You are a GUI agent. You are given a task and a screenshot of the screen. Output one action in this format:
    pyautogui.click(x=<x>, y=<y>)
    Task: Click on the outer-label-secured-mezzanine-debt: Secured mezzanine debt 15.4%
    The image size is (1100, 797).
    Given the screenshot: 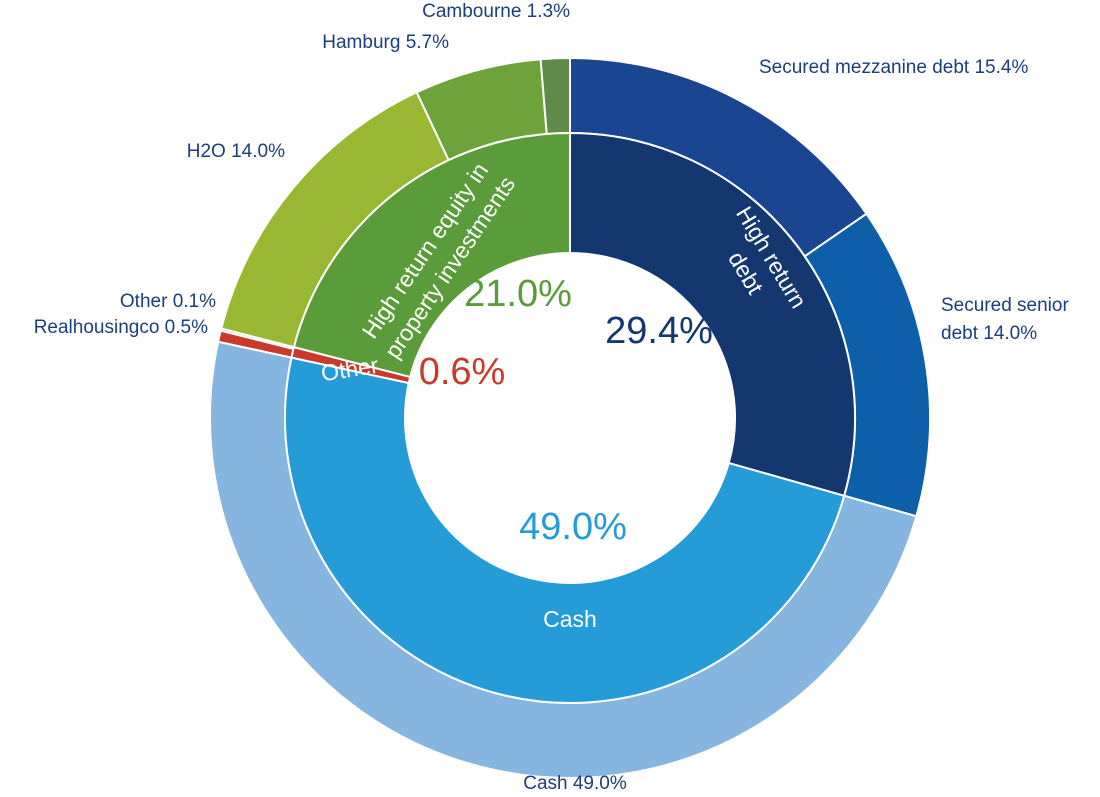 What is the action you would take?
    pyautogui.click(x=893, y=67)
    